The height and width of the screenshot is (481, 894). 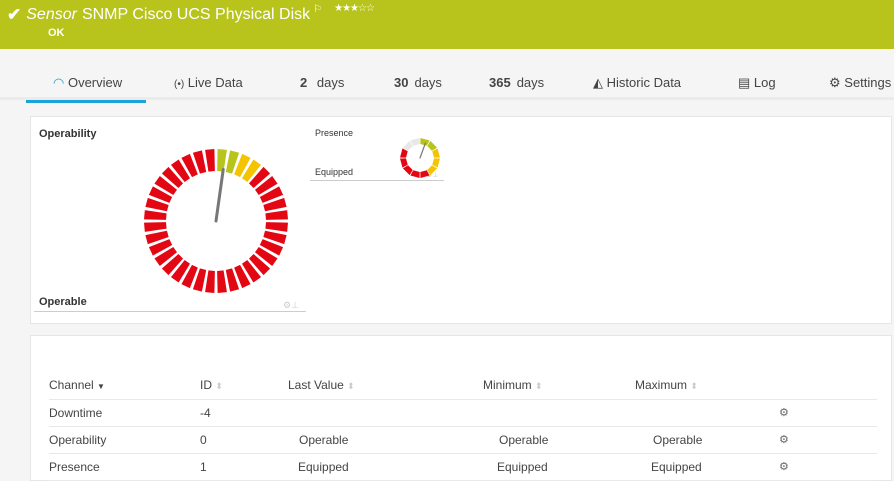 I want to click on tab-live-data: (•) Live Data, so click(x=208, y=82).